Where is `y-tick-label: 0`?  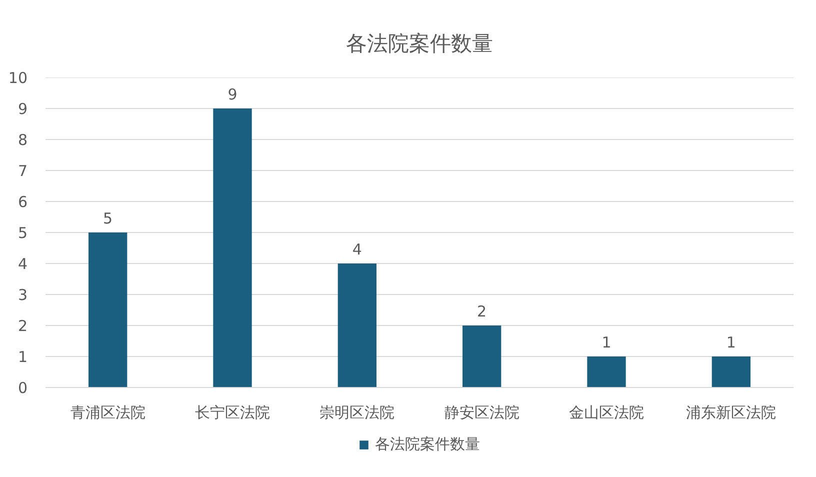 y-tick-label: 0 is located at coordinates (23, 388).